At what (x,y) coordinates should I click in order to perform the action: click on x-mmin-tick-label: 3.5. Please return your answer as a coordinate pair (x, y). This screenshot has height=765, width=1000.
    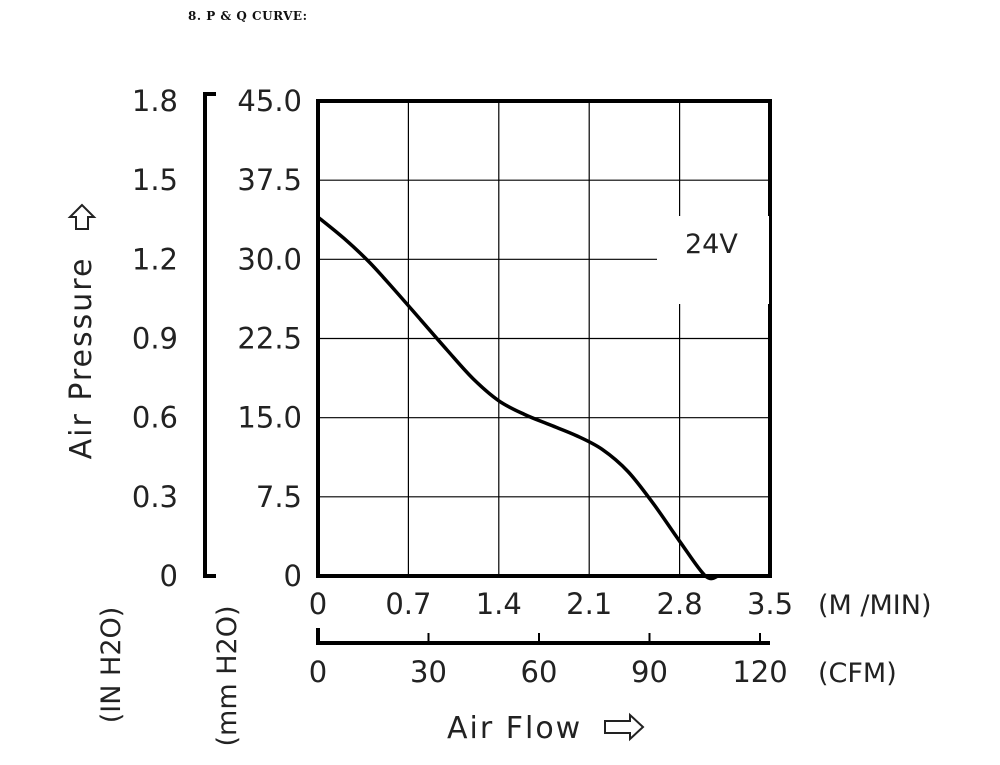
    Looking at the image, I should click on (770, 604).